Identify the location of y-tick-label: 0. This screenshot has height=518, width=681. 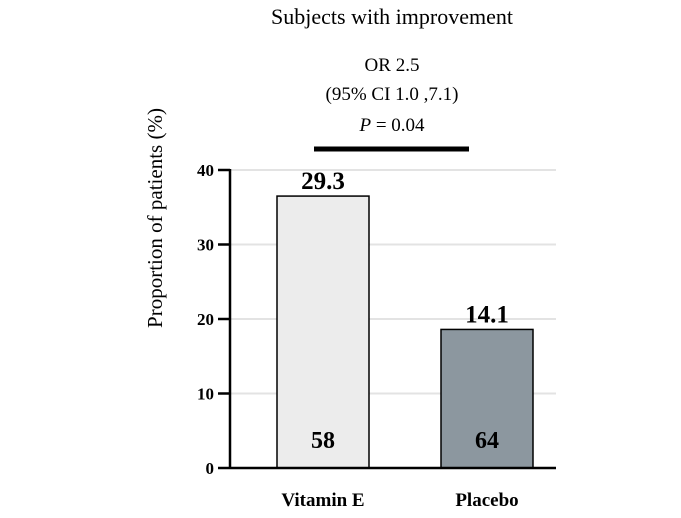
(210, 468).